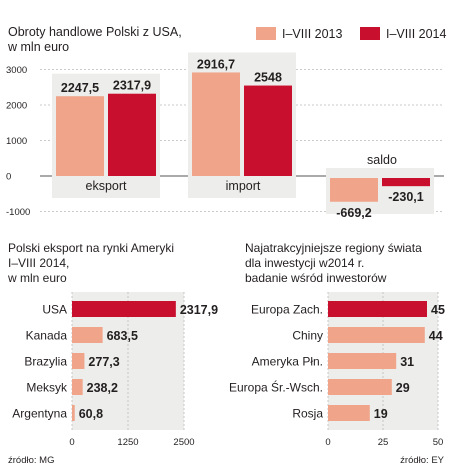 The image size is (472, 472). I want to click on value-label: 29, so click(403, 388).